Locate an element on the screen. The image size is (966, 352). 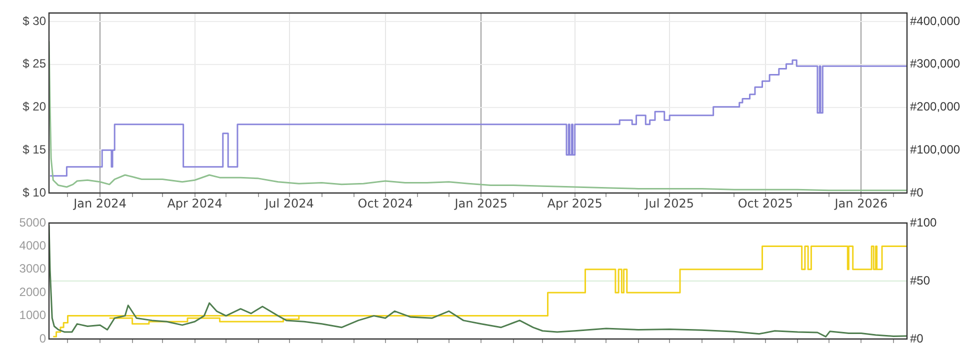
x-tick-label: Jan 2025 is located at coordinates (481, 203).